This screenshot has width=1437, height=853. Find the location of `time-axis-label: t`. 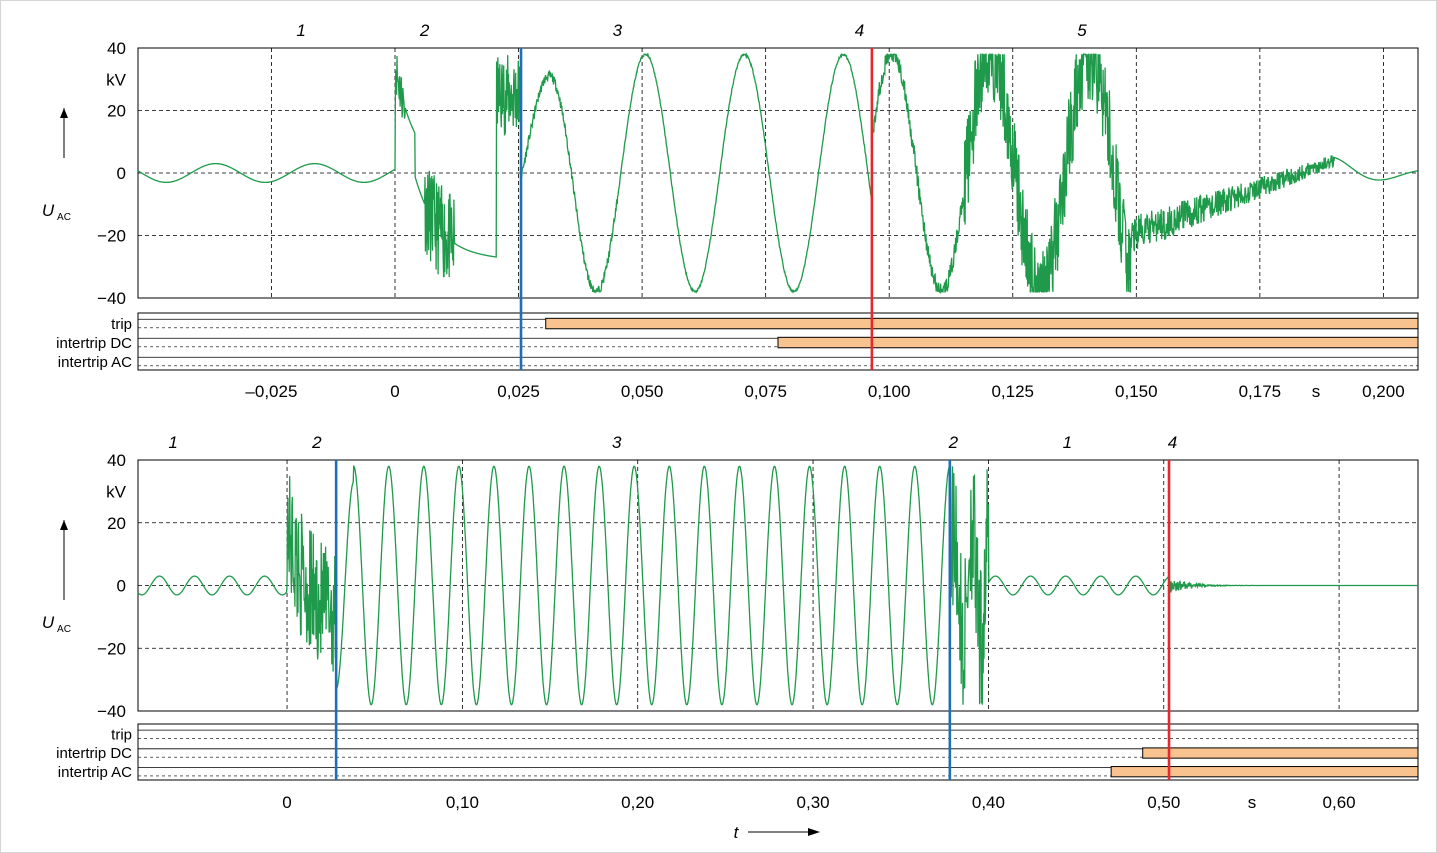

time-axis-label: t is located at coordinates (777, 832).